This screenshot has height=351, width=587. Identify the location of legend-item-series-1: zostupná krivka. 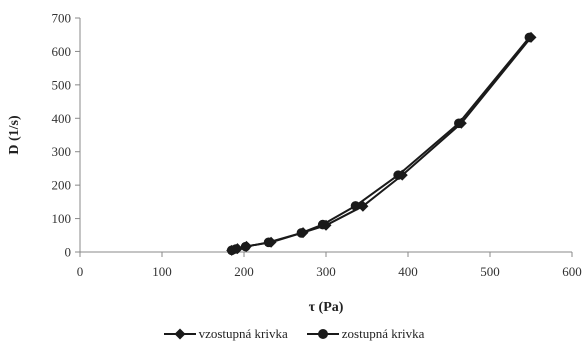
(365, 334).